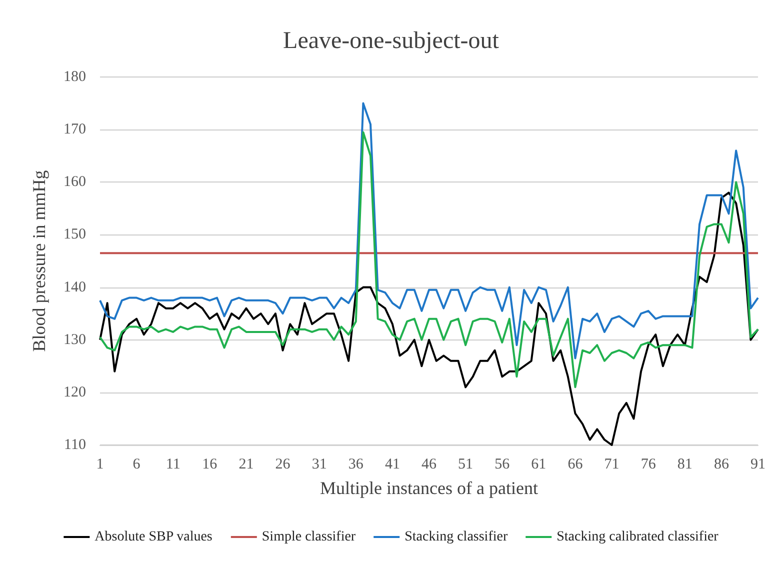 The width and height of the screenshot is (782, 563). Describe the element at coordinates (319, 464) in the screenshot. I see `x-tick-label: 31` at that location.